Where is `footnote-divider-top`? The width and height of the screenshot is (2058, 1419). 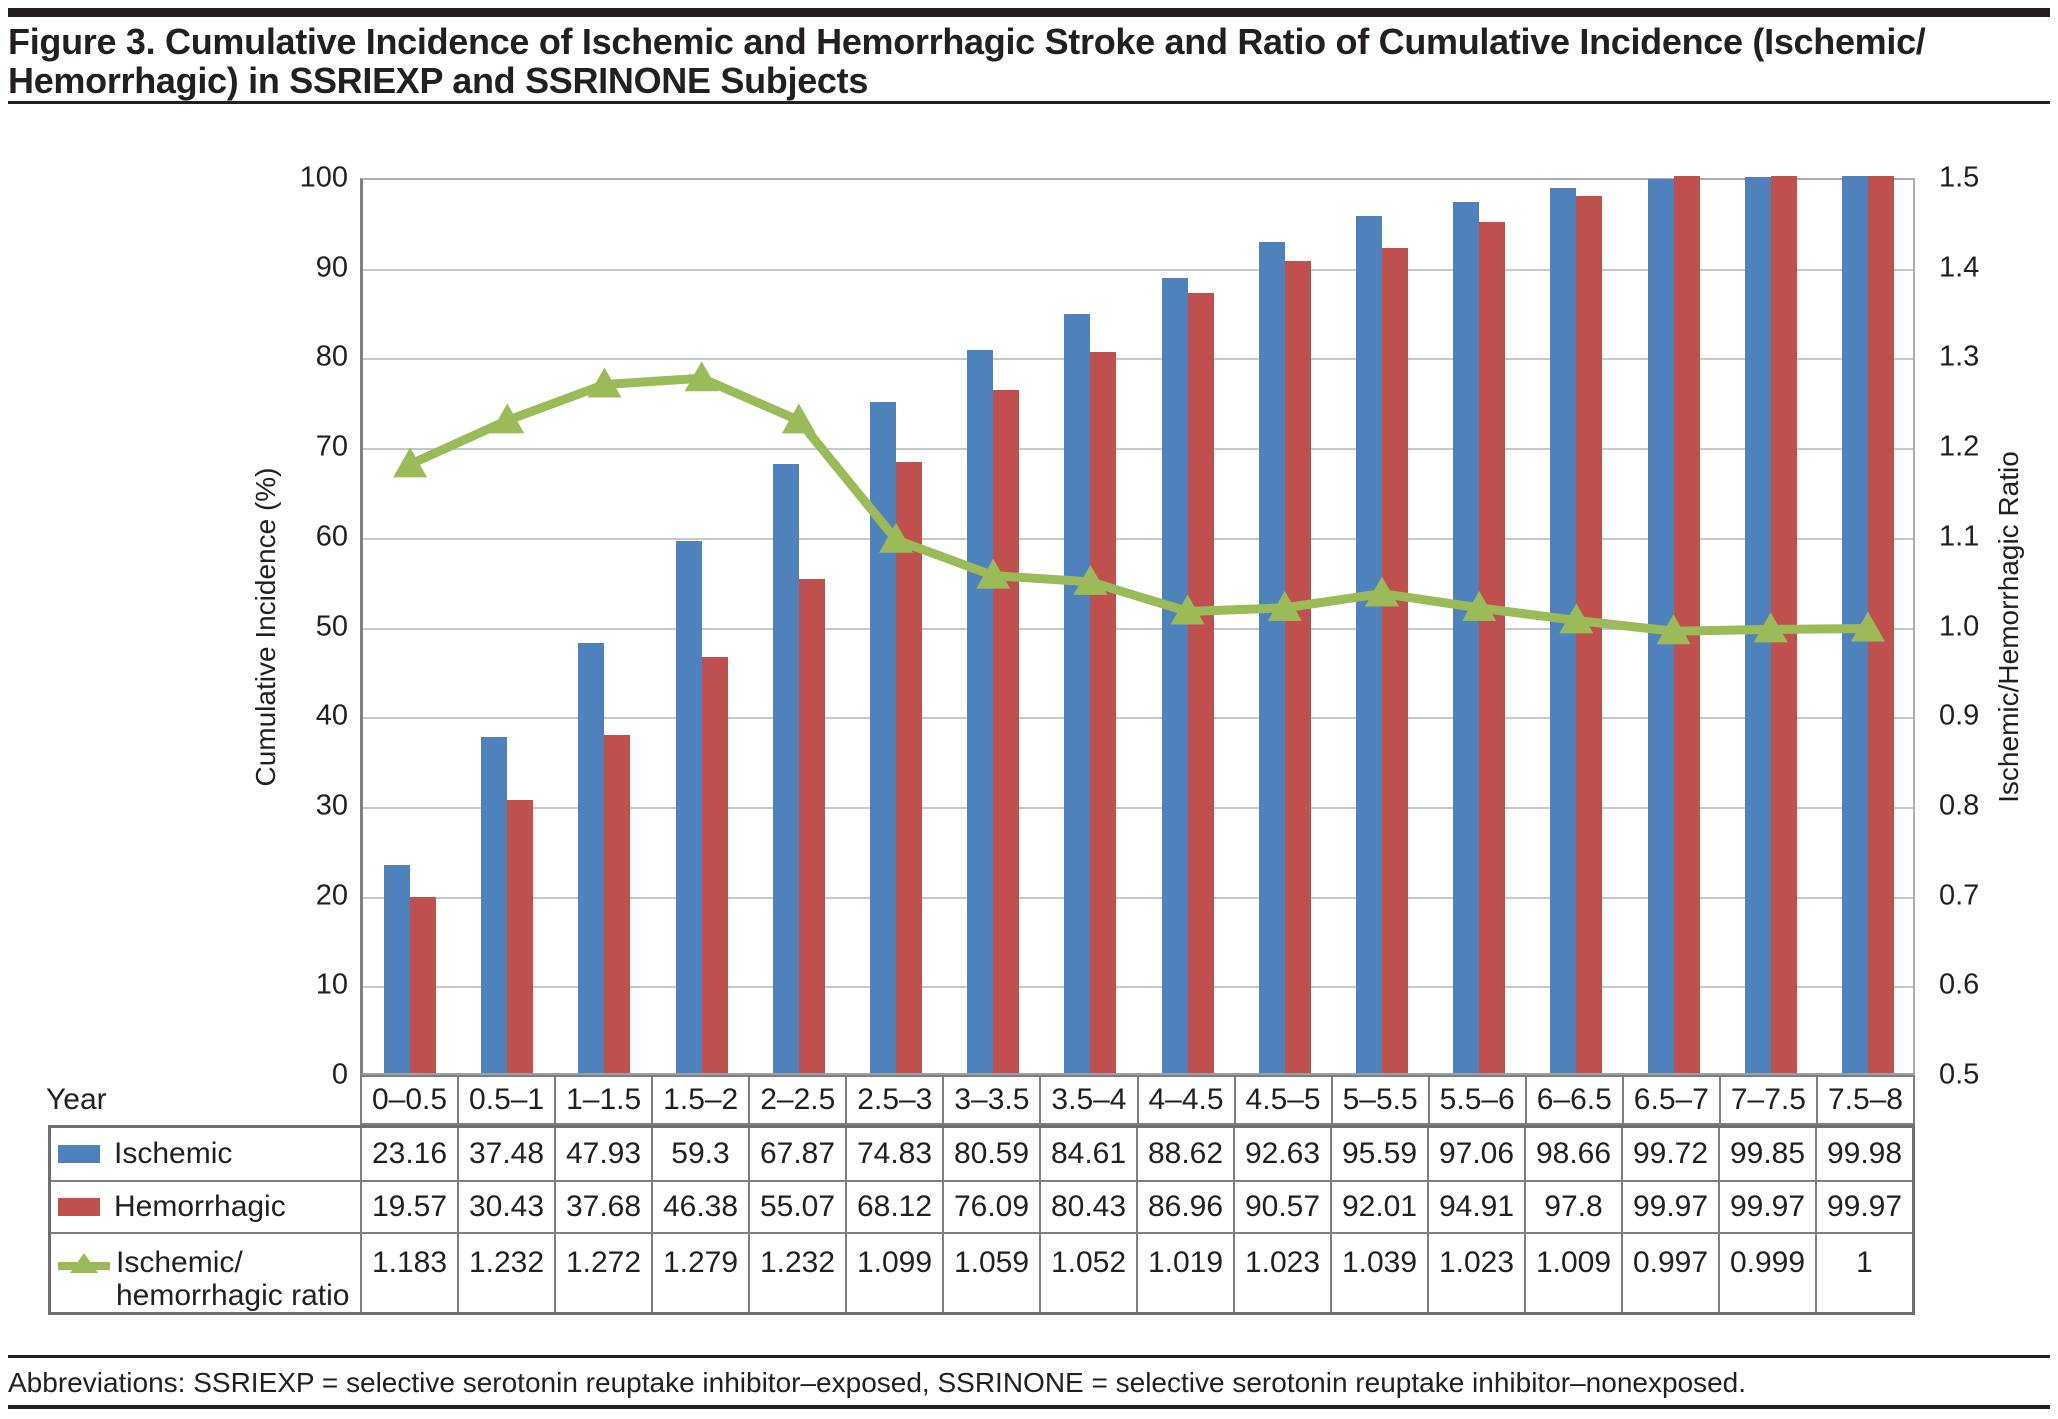 footnote-divider-top is located at coordinates (1029, 1356).